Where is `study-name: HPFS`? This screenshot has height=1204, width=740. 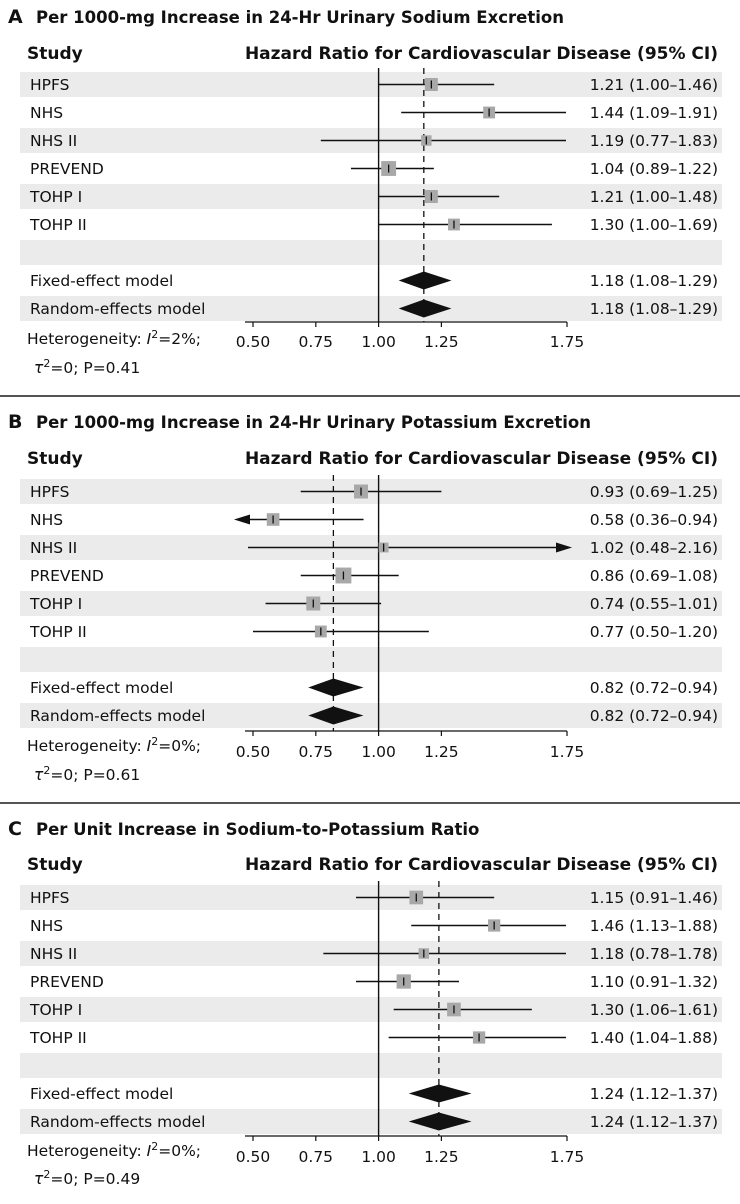
study-name: HPFS is located at coordinates (49, 85).